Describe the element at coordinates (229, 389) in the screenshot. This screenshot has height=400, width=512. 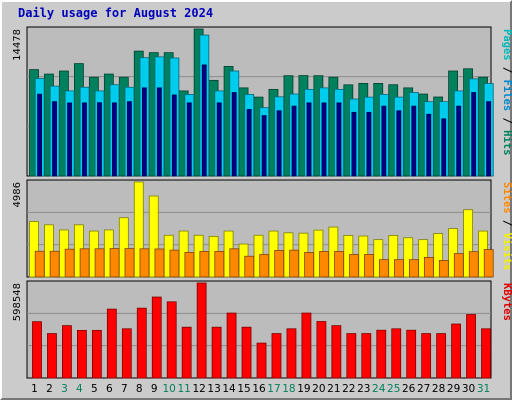
I see `x-tick-label-day-14: 14` at that location.